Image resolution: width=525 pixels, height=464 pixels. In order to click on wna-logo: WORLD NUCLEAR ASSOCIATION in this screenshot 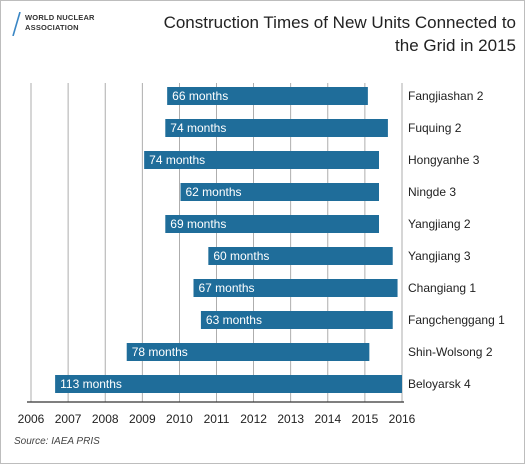, I will do `click(62, 25)`.